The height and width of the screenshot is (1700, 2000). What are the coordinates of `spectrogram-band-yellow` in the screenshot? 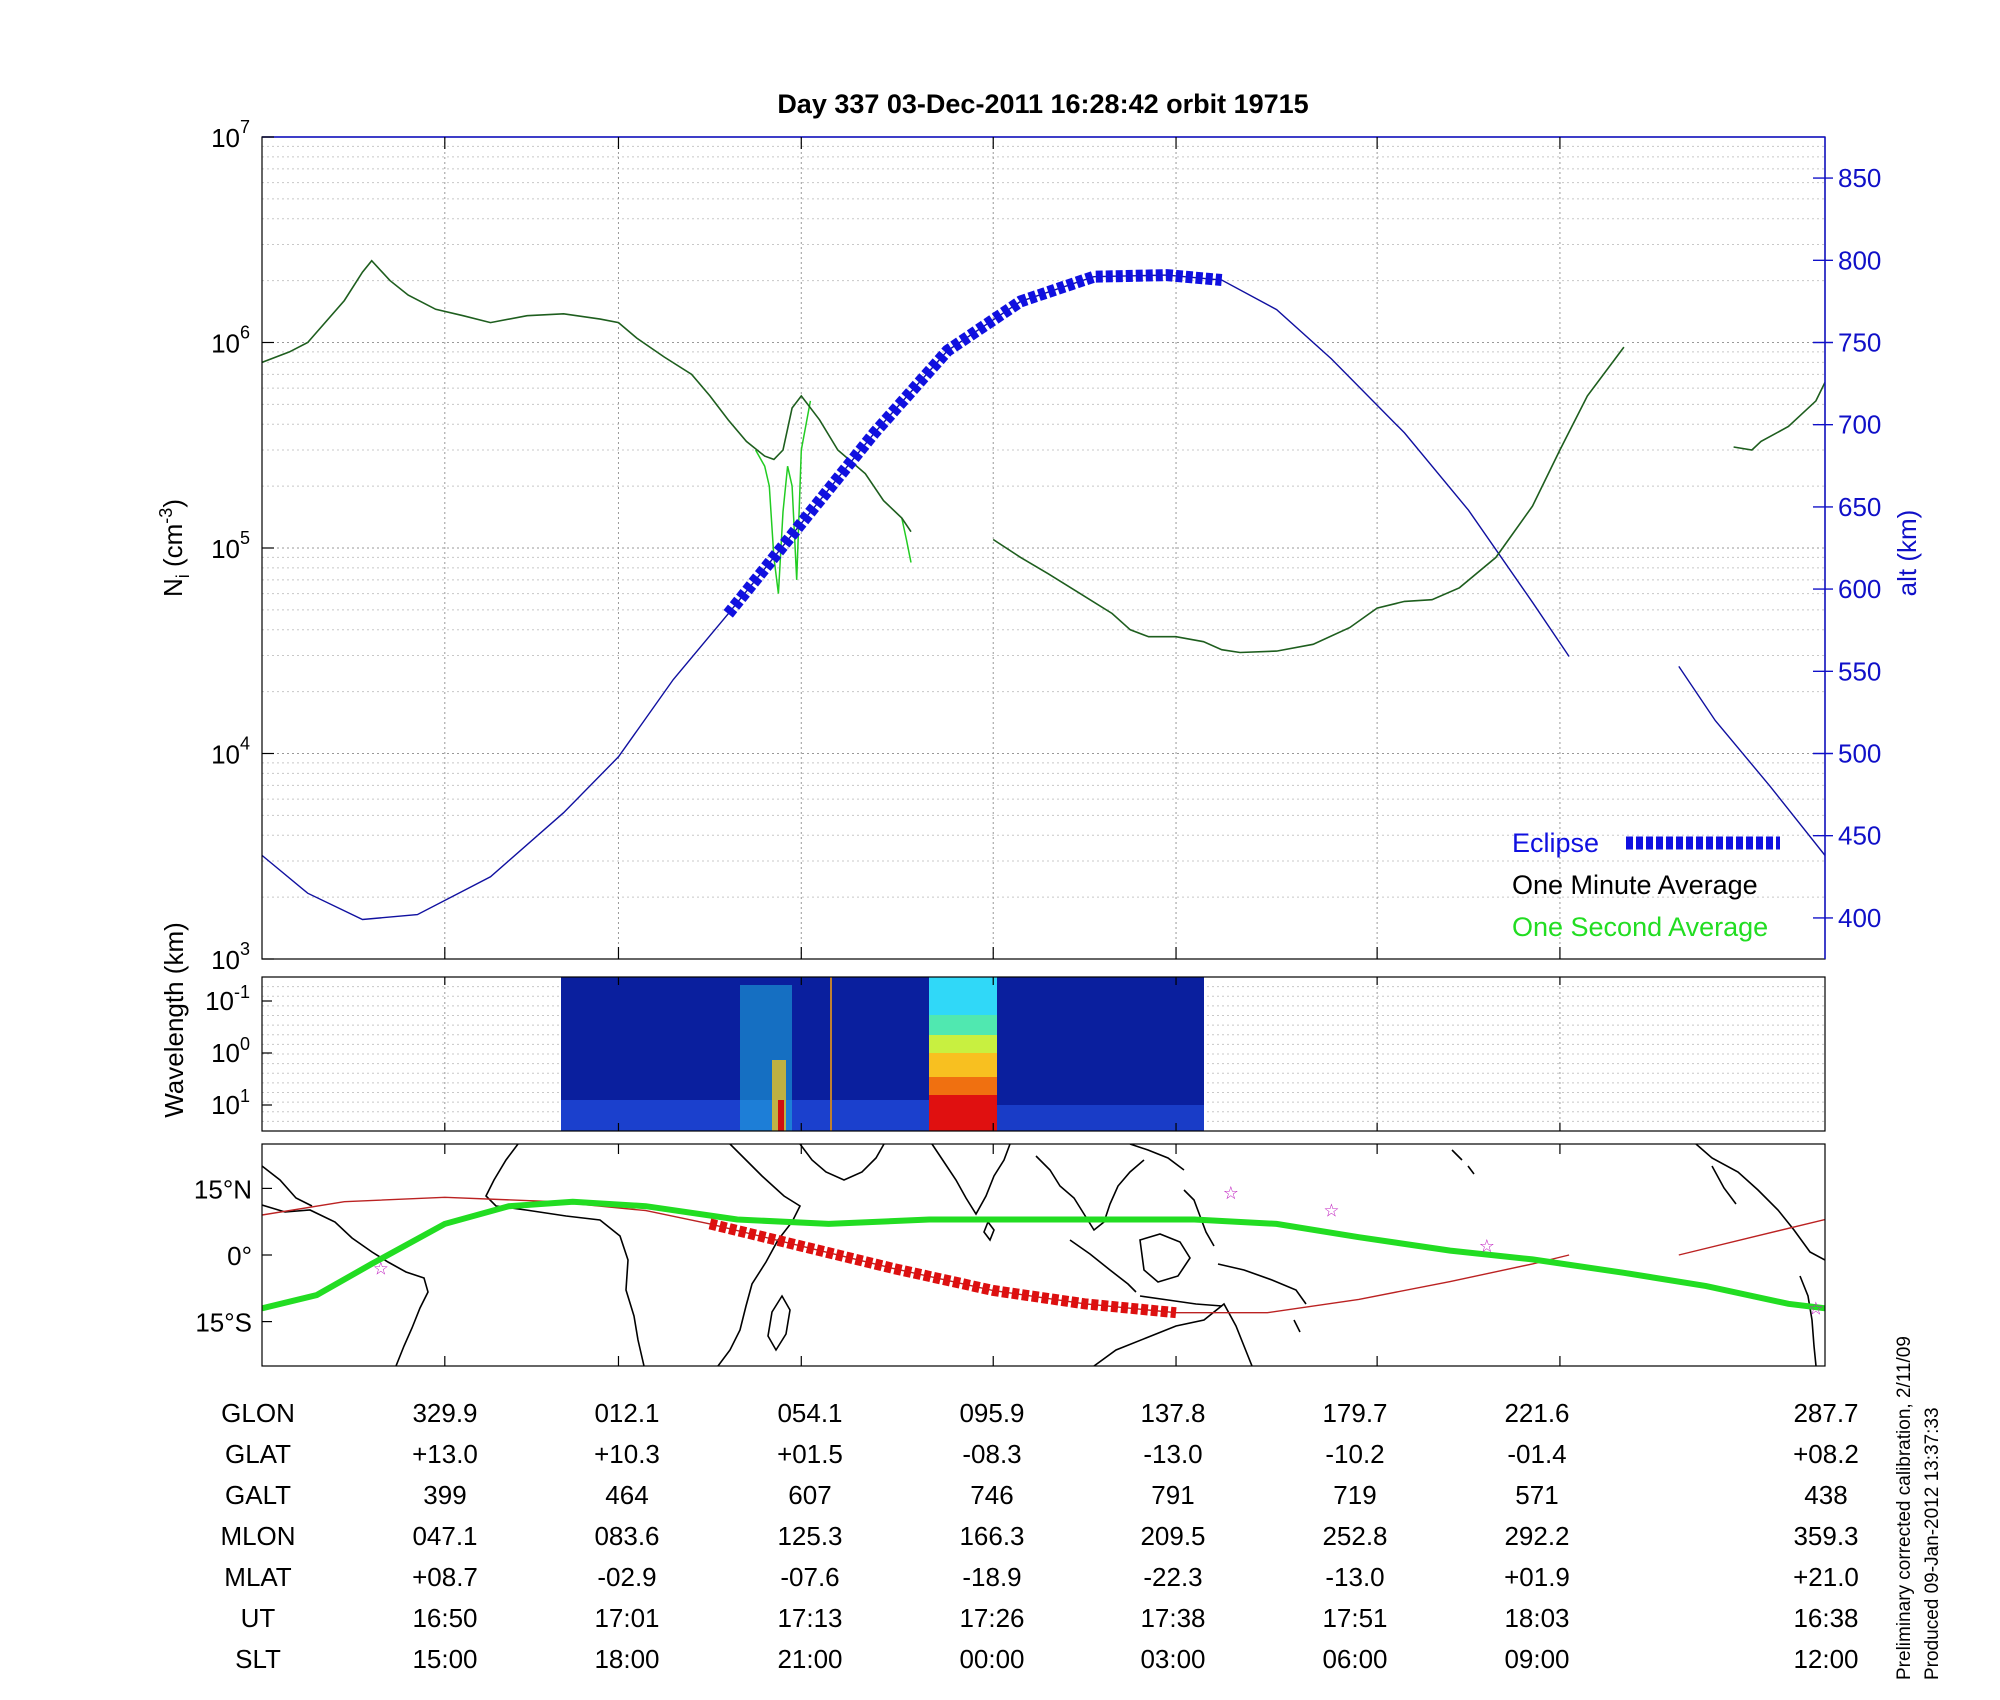 It's located at (963, 1044).